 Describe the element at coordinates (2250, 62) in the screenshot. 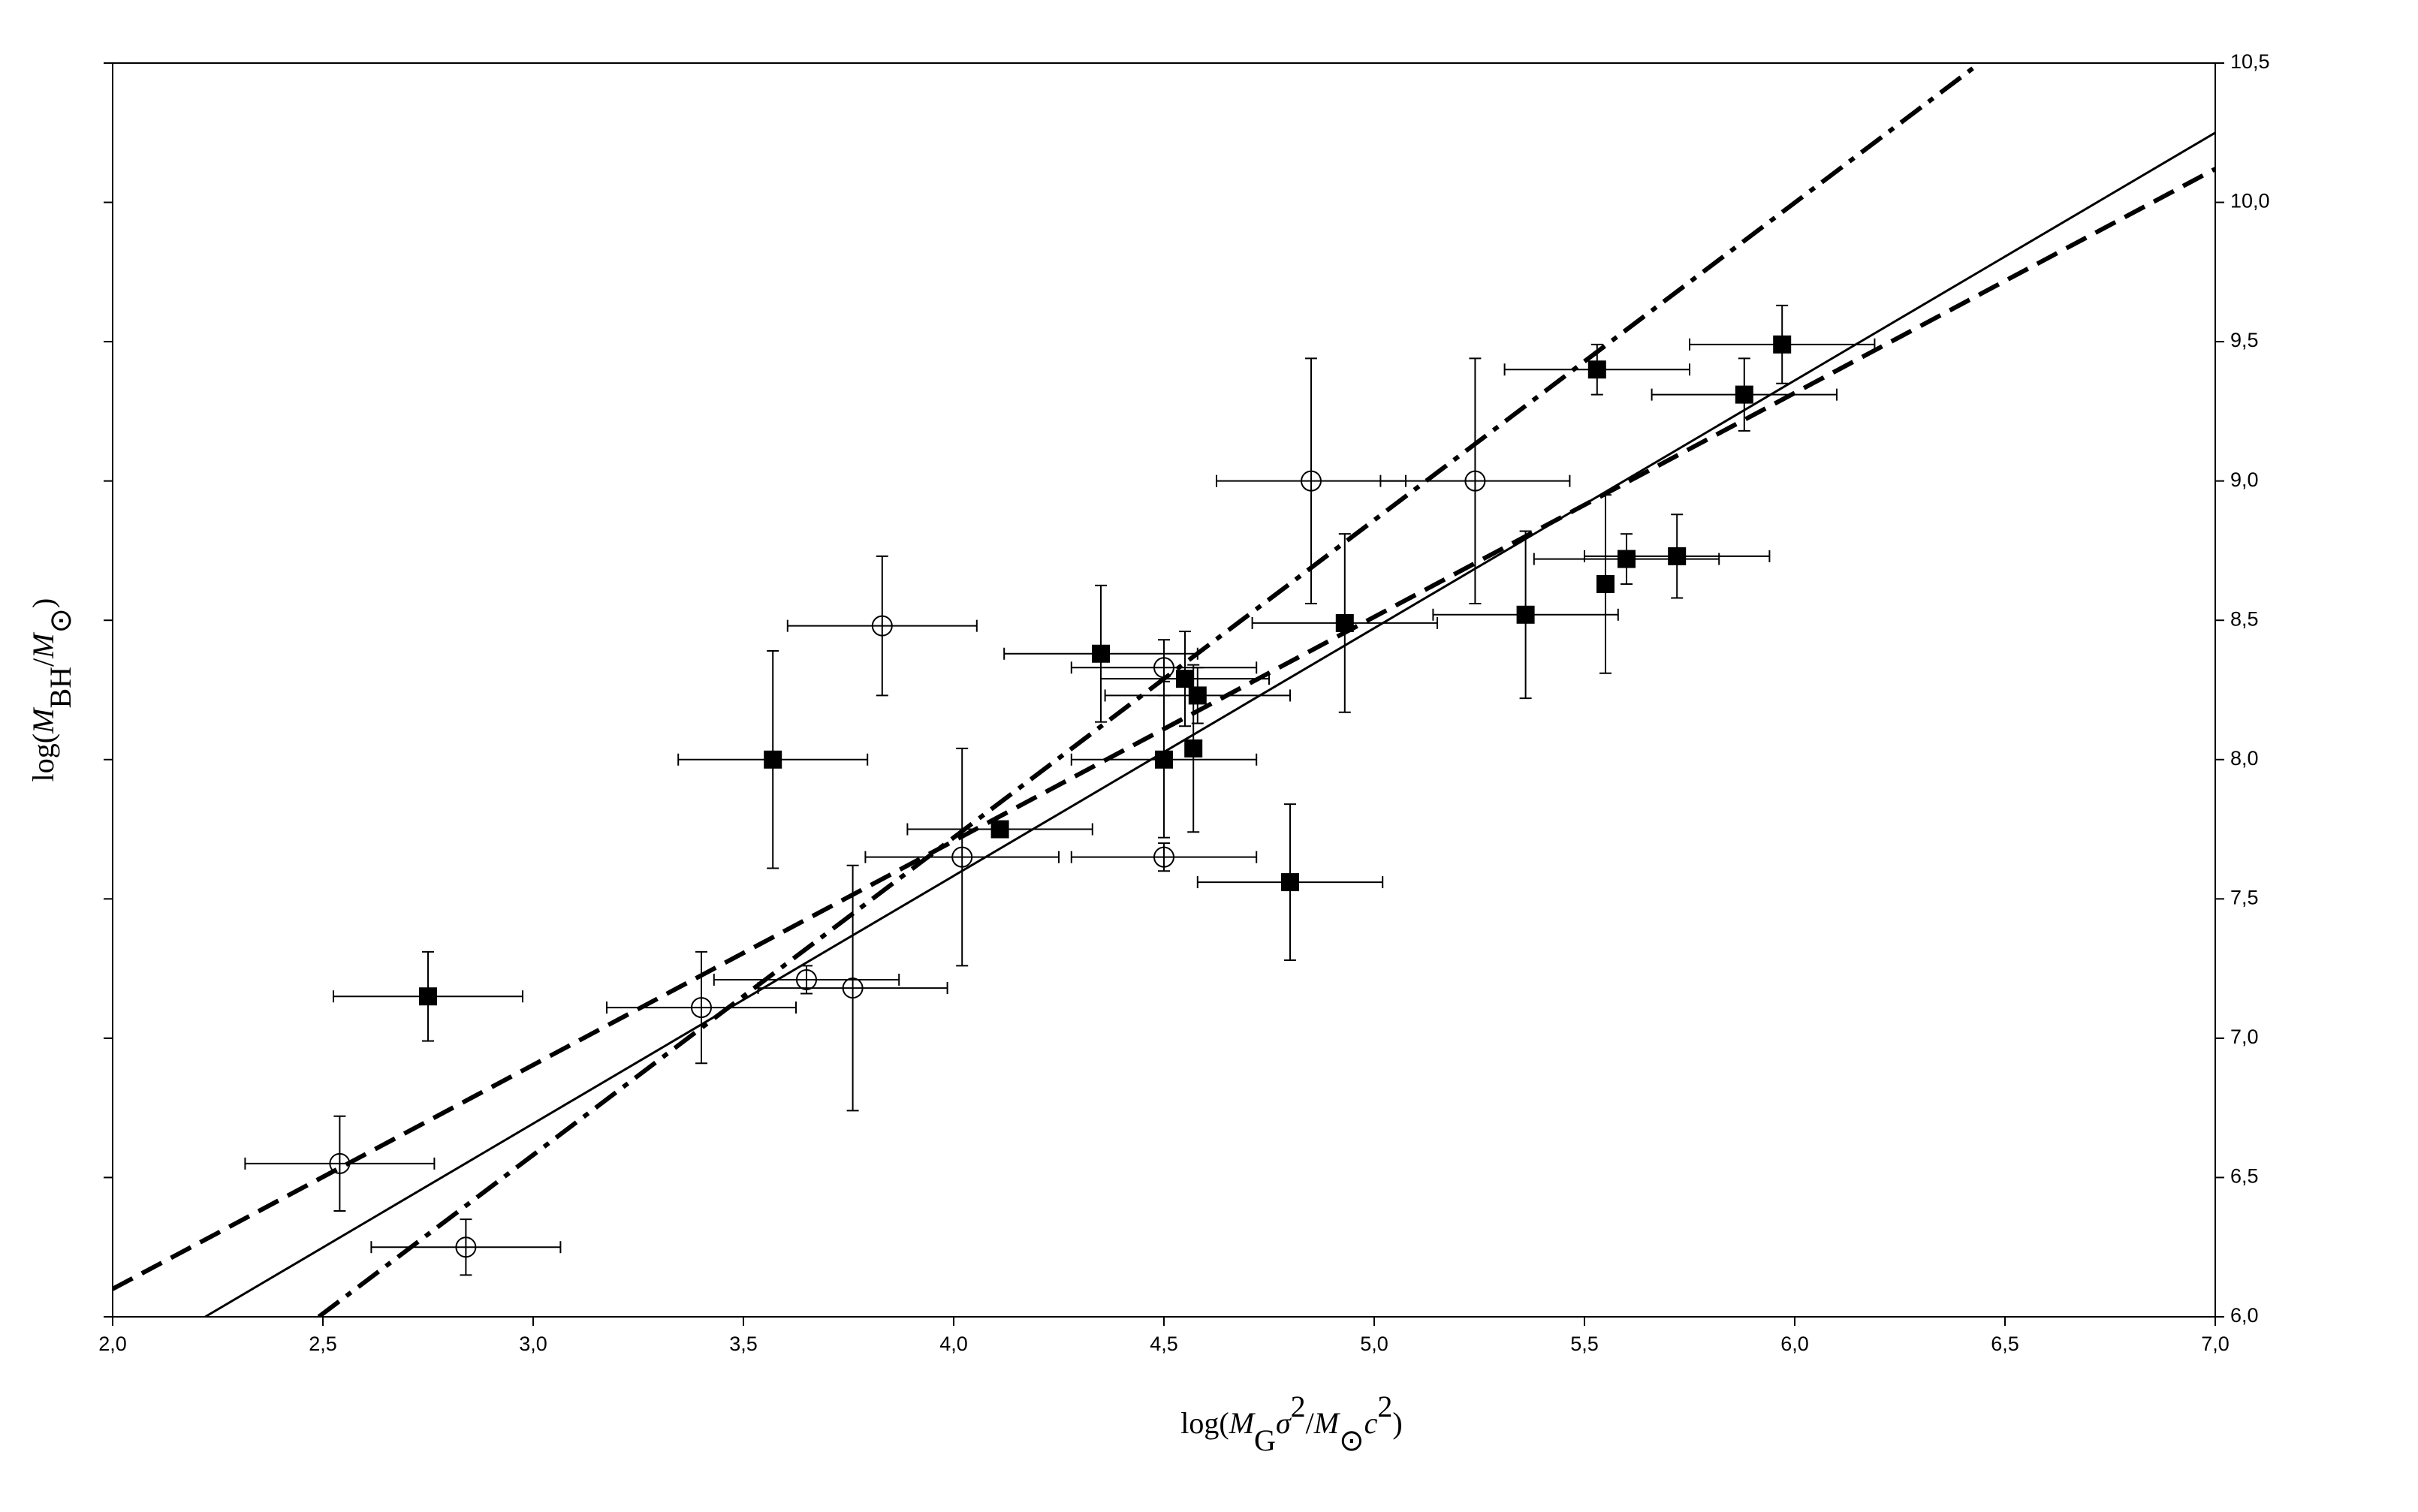

I see `y-tick-label: 10,5` at that location.